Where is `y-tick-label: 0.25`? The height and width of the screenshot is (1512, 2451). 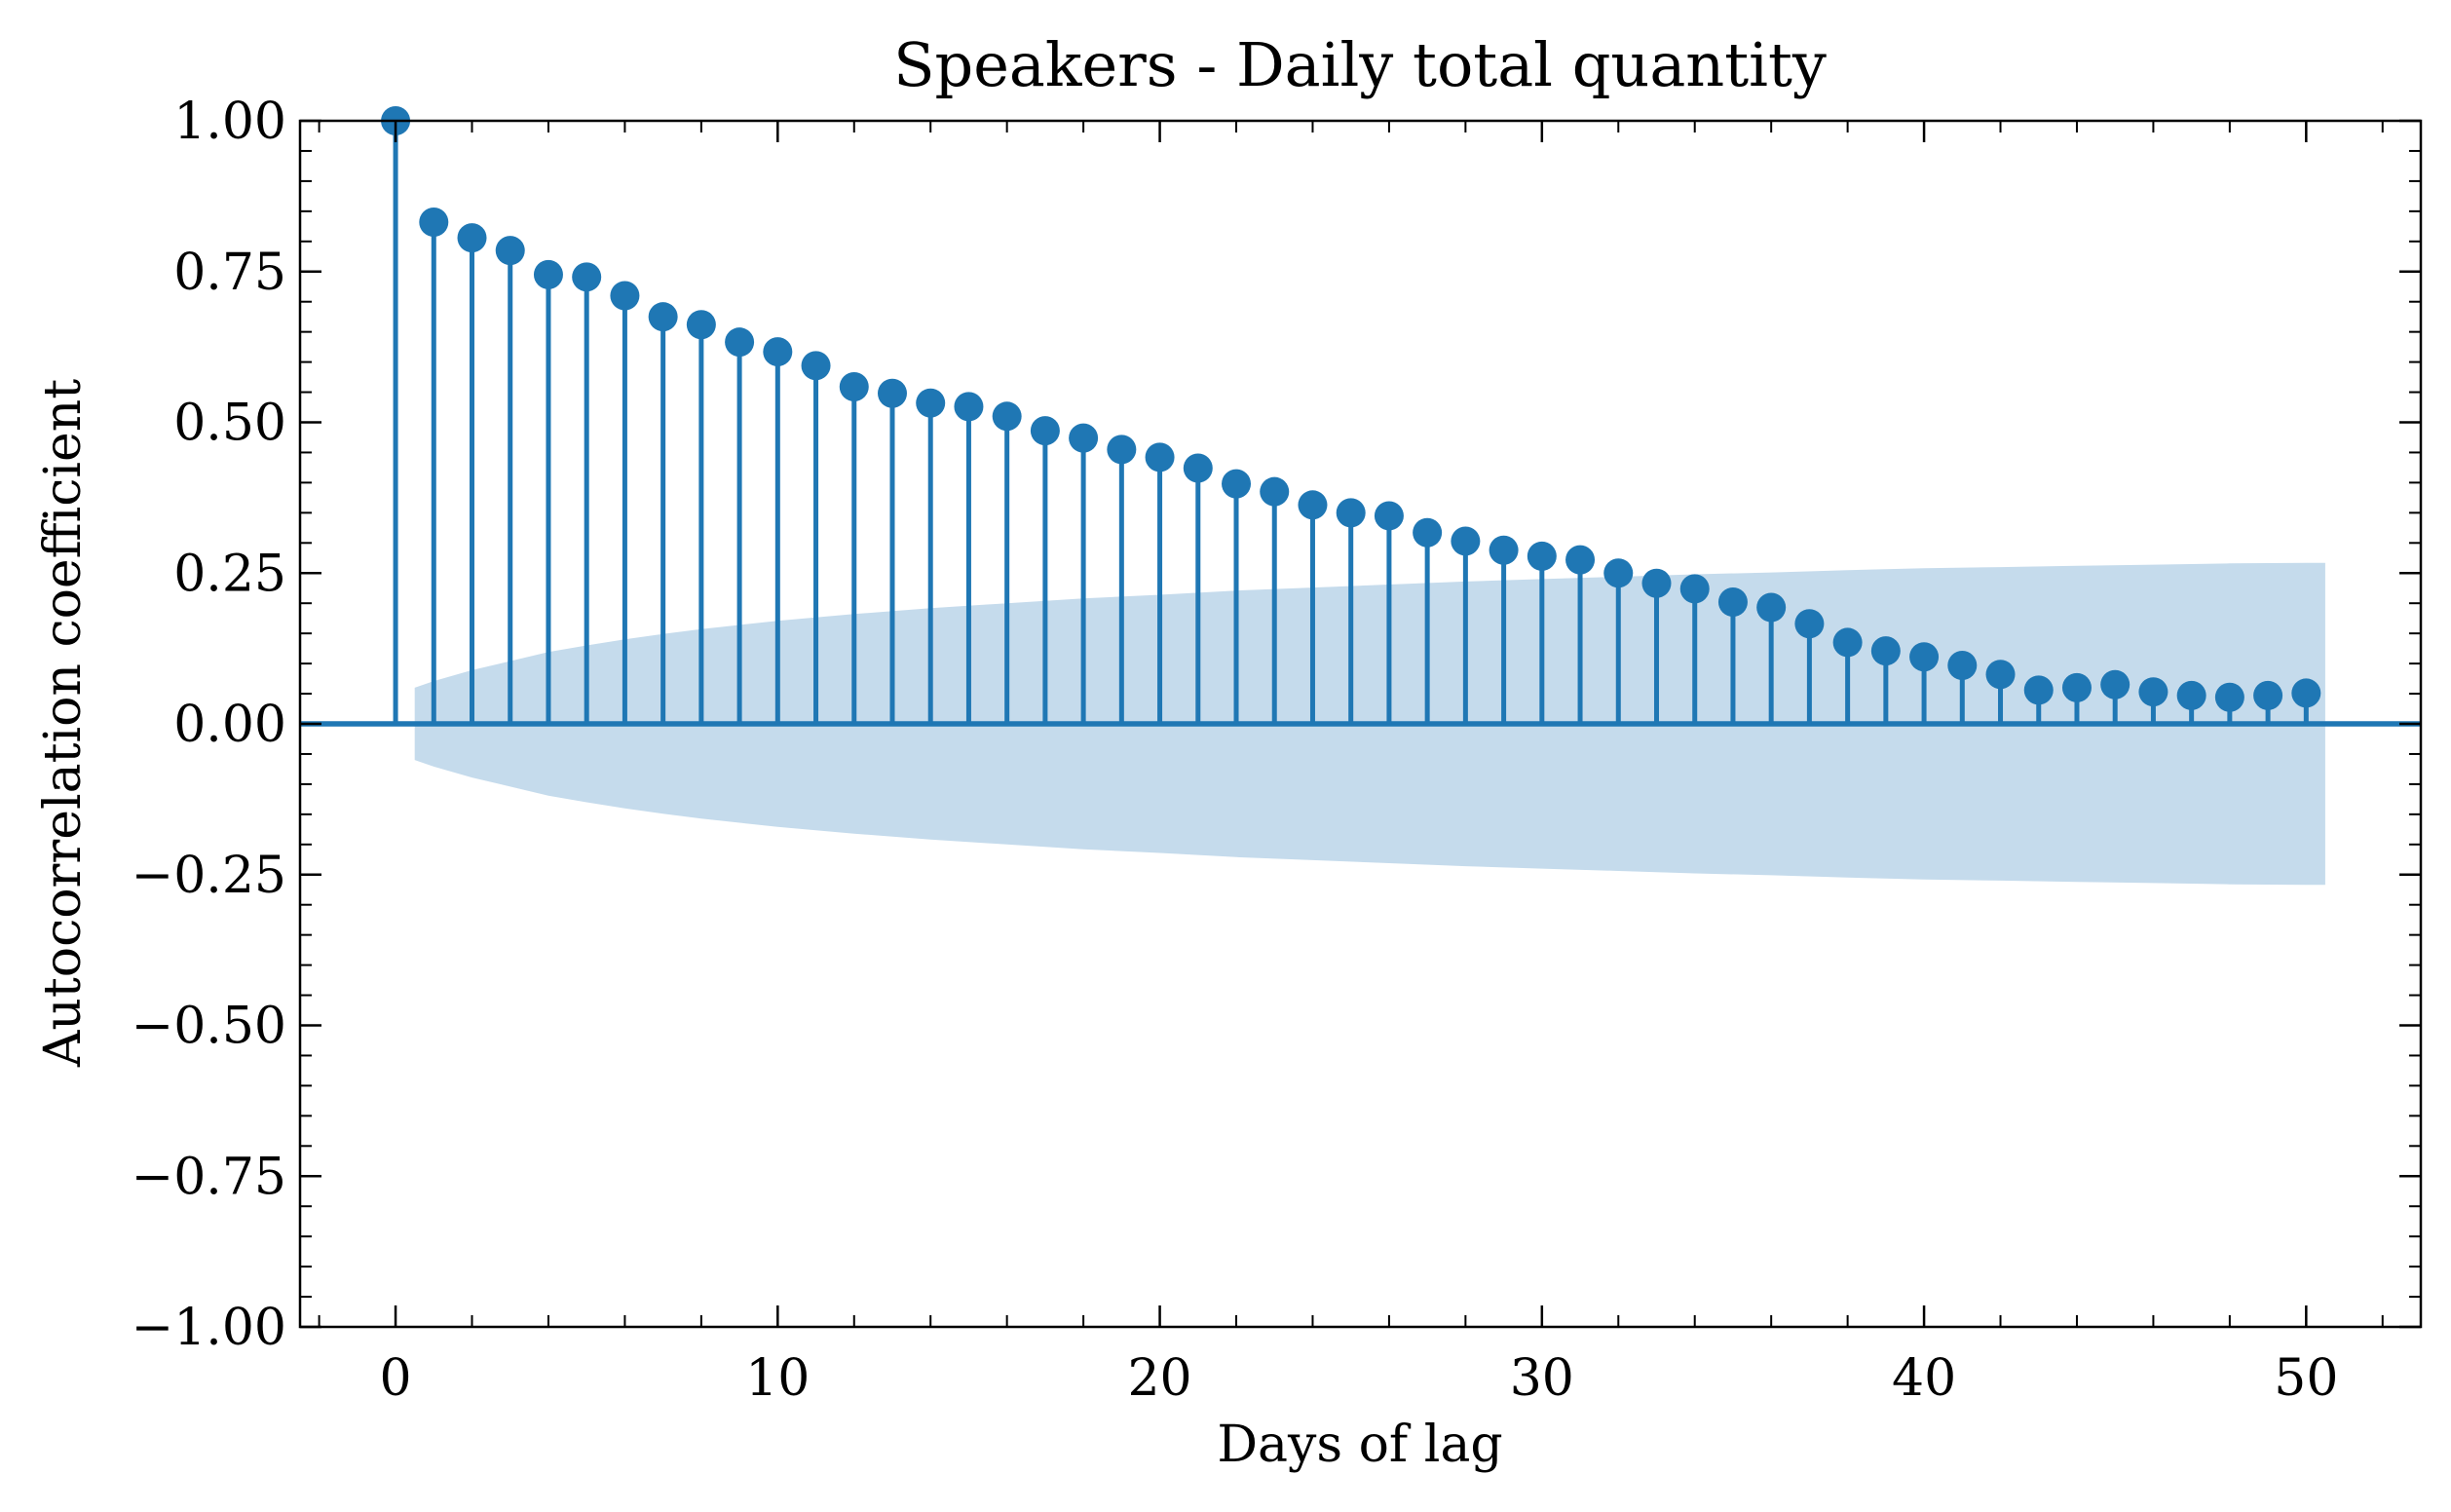
y-tick-label: 0.25 is located at coordinates (229, 574).